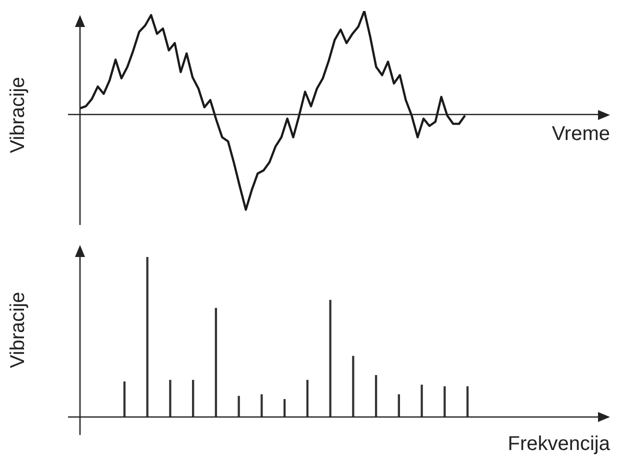 The image size is (628, 459). Describe the element at coordinates (581, 134) in the screenshot. I see `x-axis-title: Vreme` at that location.